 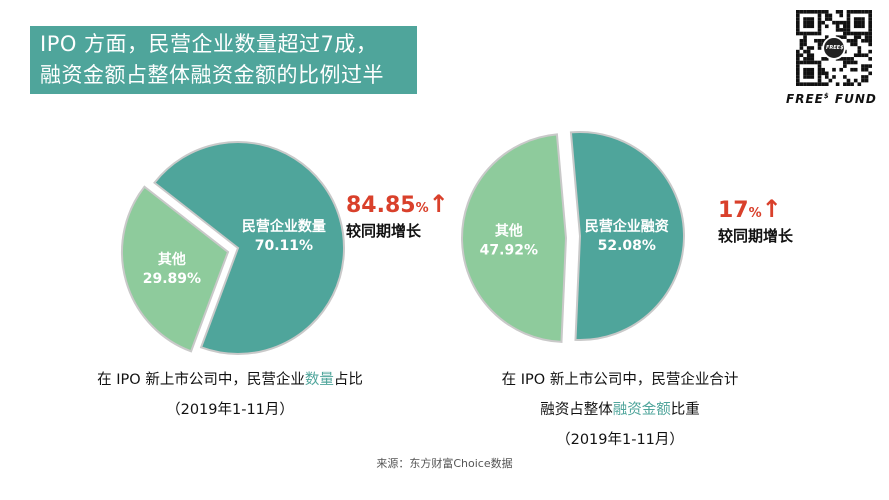 What do you see at coordinates (444, 463) in the screenshot?
I see `source-note: 来源：东方财富Choice数据` at bounding box center [444, 463].